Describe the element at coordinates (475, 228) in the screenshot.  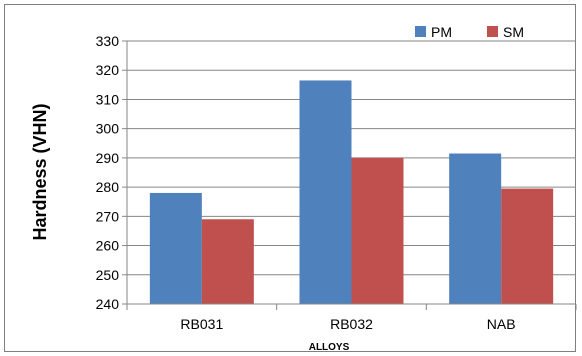
I see `bar-pm-nab` at that location.